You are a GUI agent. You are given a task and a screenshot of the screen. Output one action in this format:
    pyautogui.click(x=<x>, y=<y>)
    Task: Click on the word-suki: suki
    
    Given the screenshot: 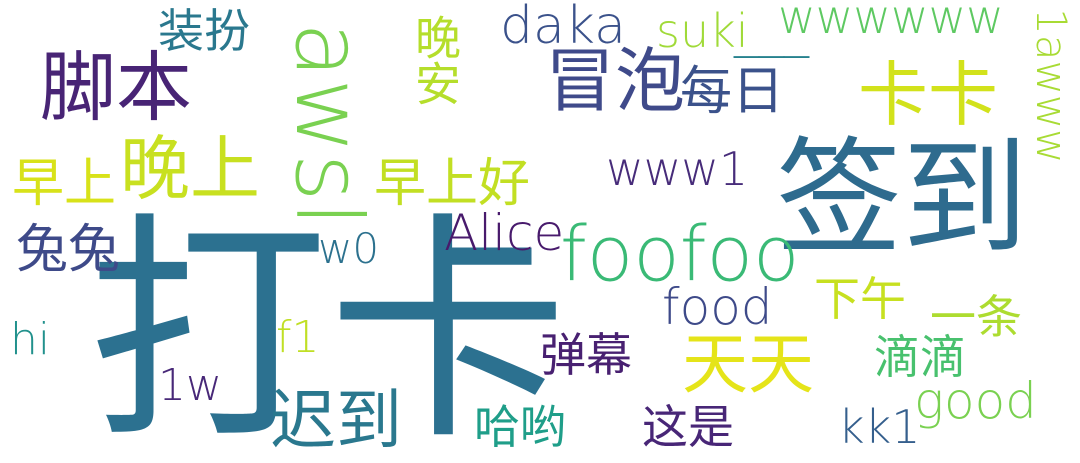 What is the action you would take?
    pyautogui.click(x=702, y=31)
    